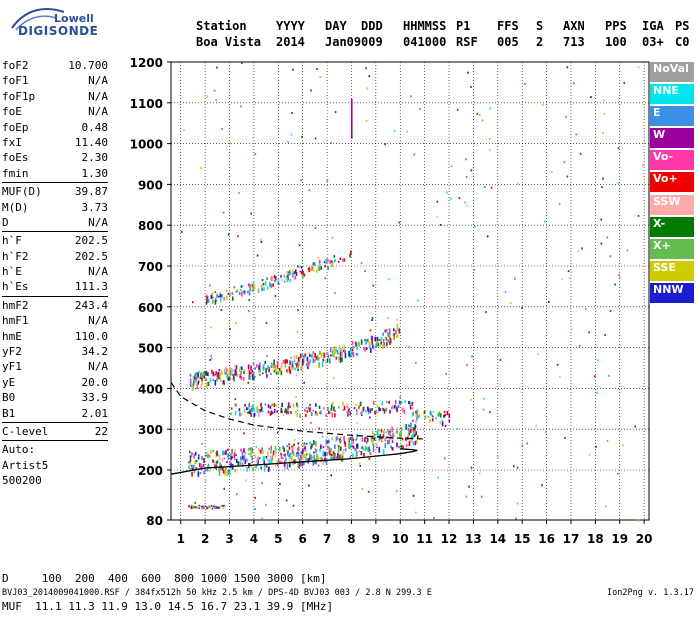  What do you see at coordinates (101, 431) in the screenshot?
I see `param-value: 22` at bounding box center [101, 431].